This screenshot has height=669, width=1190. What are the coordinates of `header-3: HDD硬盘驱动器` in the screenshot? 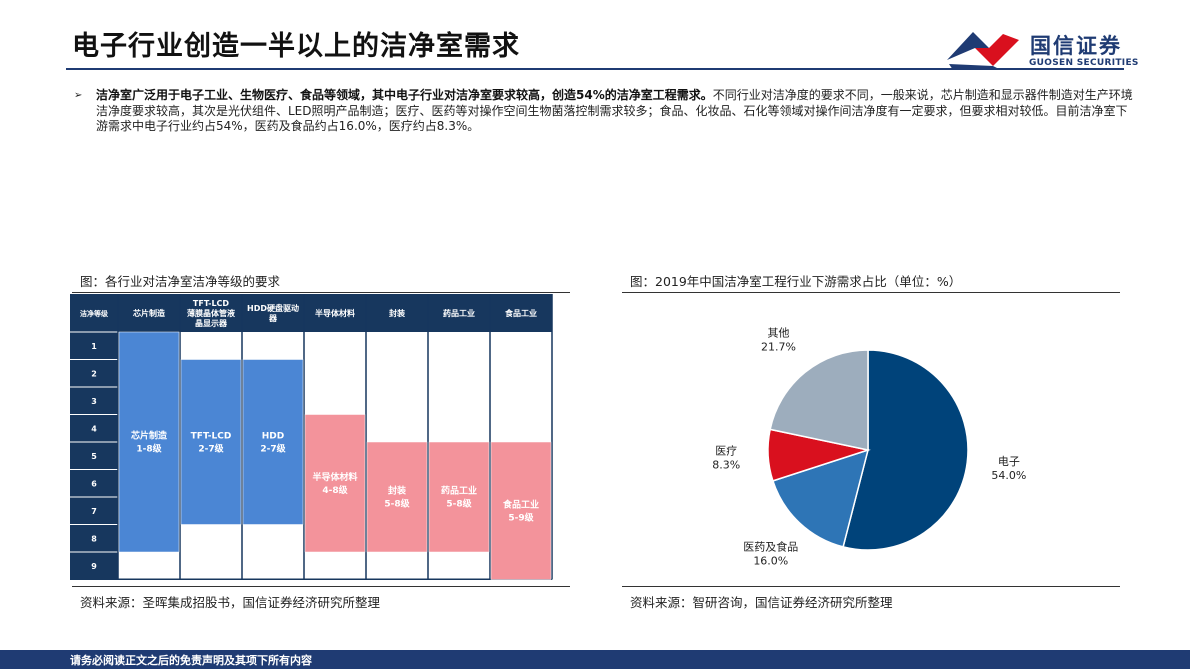 It's located at (273, 313).